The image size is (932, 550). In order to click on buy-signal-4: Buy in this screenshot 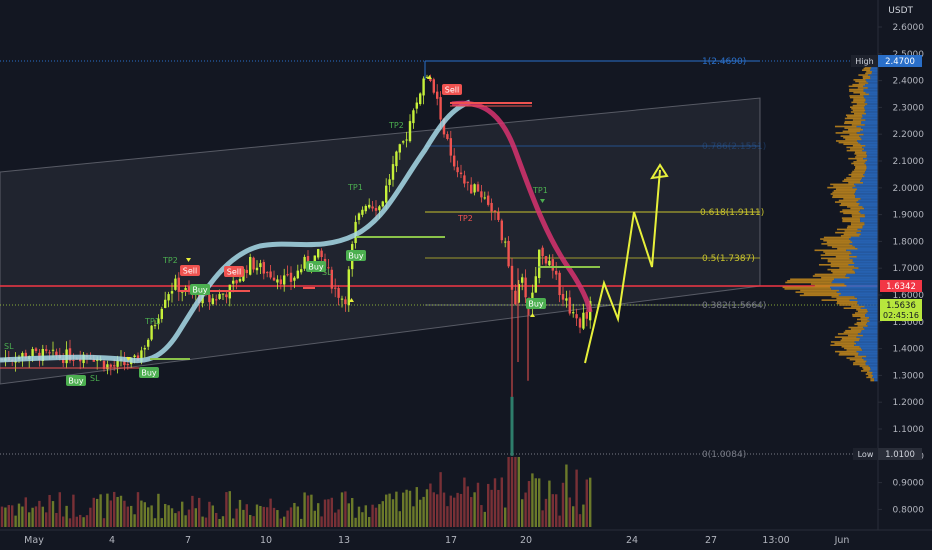, I will do `click(316, 266)`.